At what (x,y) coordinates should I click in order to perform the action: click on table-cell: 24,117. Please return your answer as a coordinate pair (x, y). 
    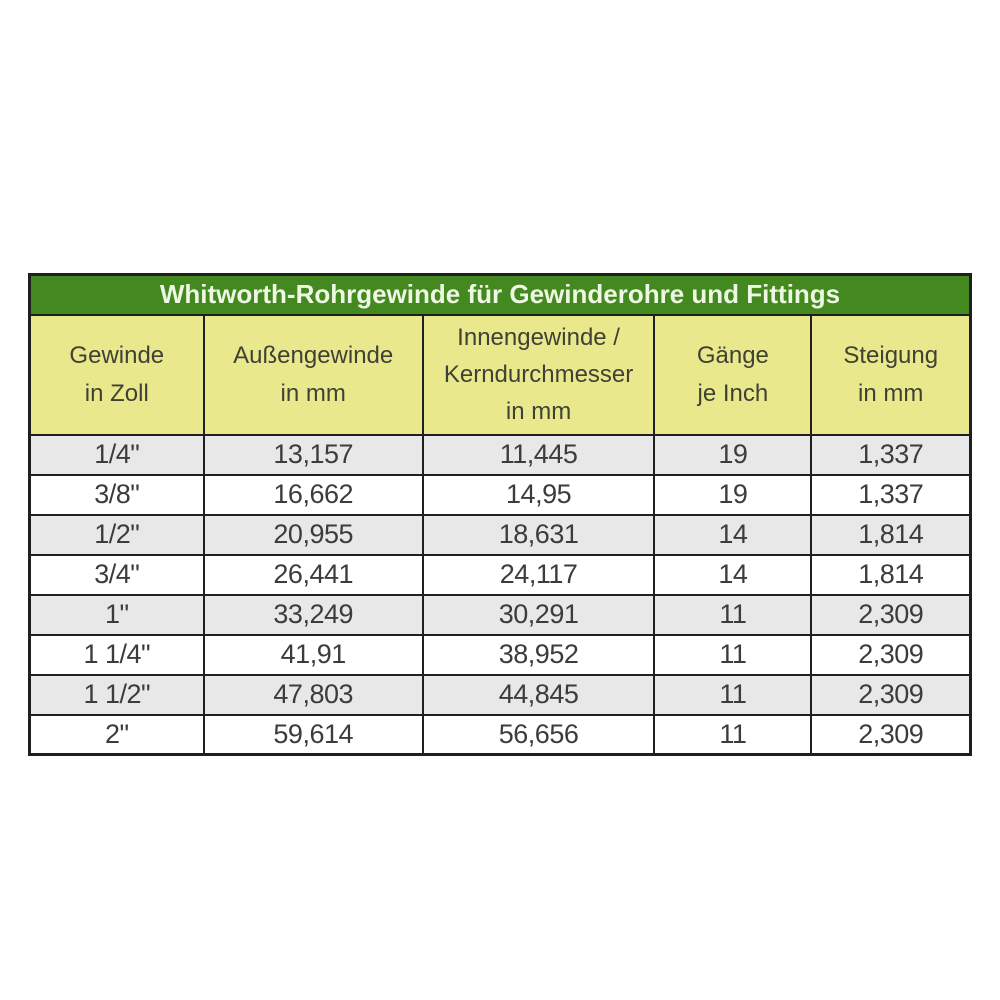
    Looking at the image, I should click on (538, 574).